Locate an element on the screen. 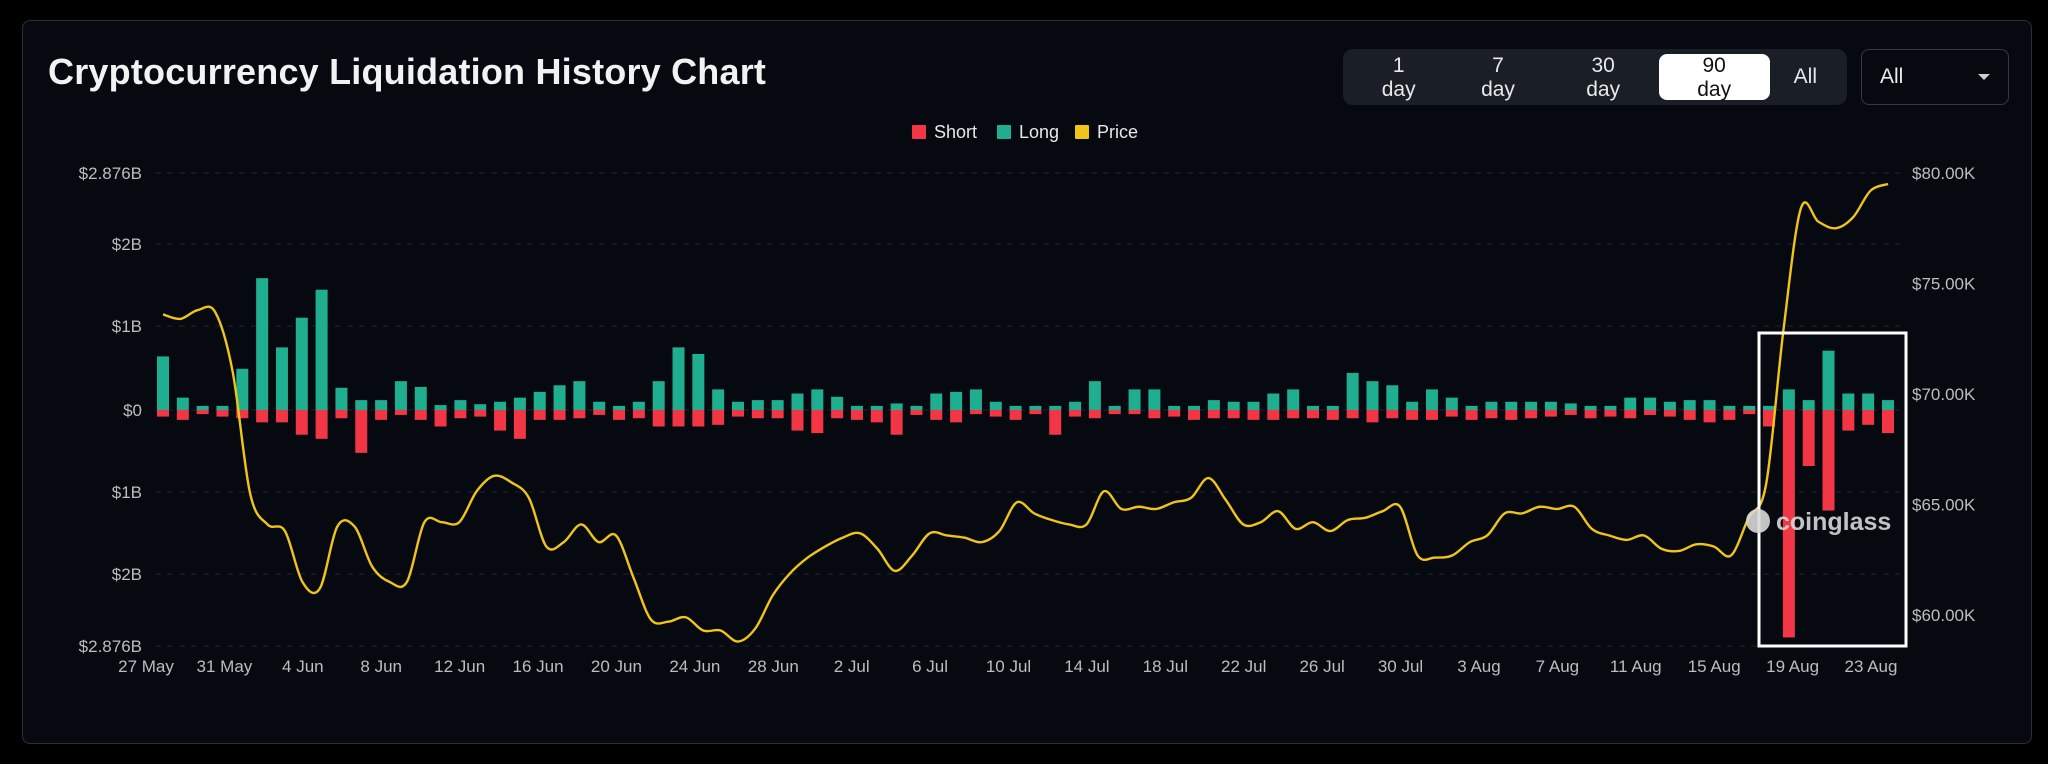 Image resolution: width=2048 pixels, height=764 pixels. range-button-1-day: 1 day is located at coordinates (1398, 77).